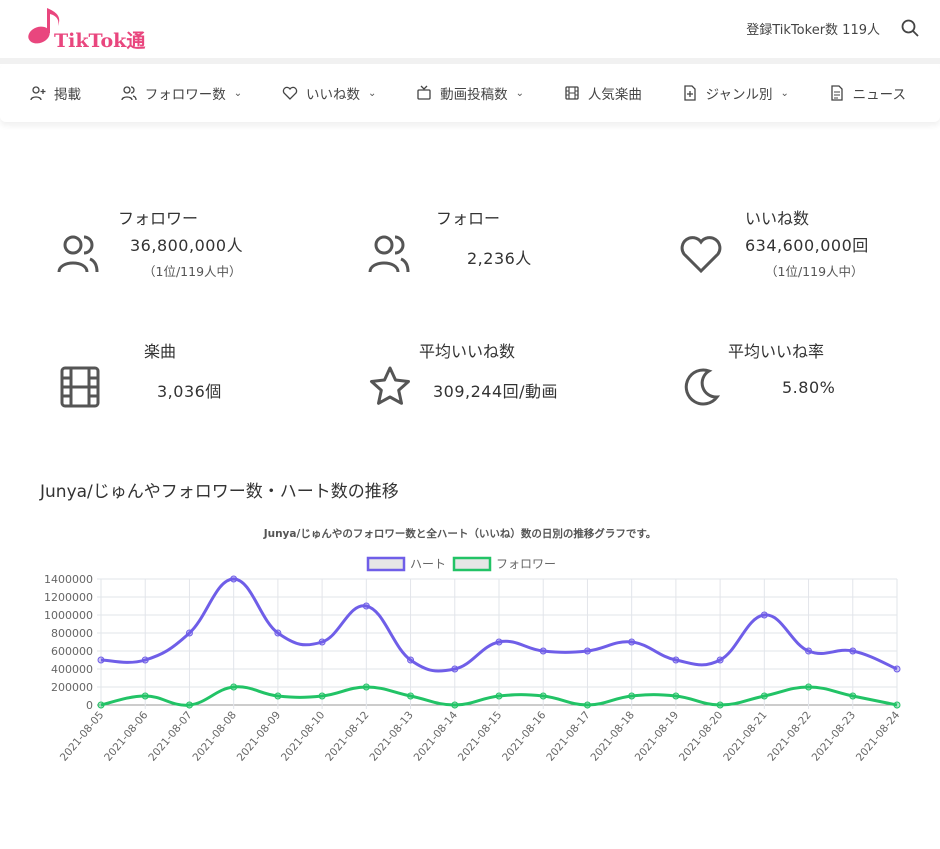 Image resolution: width=940 pixels, height=849 pixels. Describe the element at coordinates (215, 736) in the screenshot. I see `x-tick-label: 2021-08-08` at that location.